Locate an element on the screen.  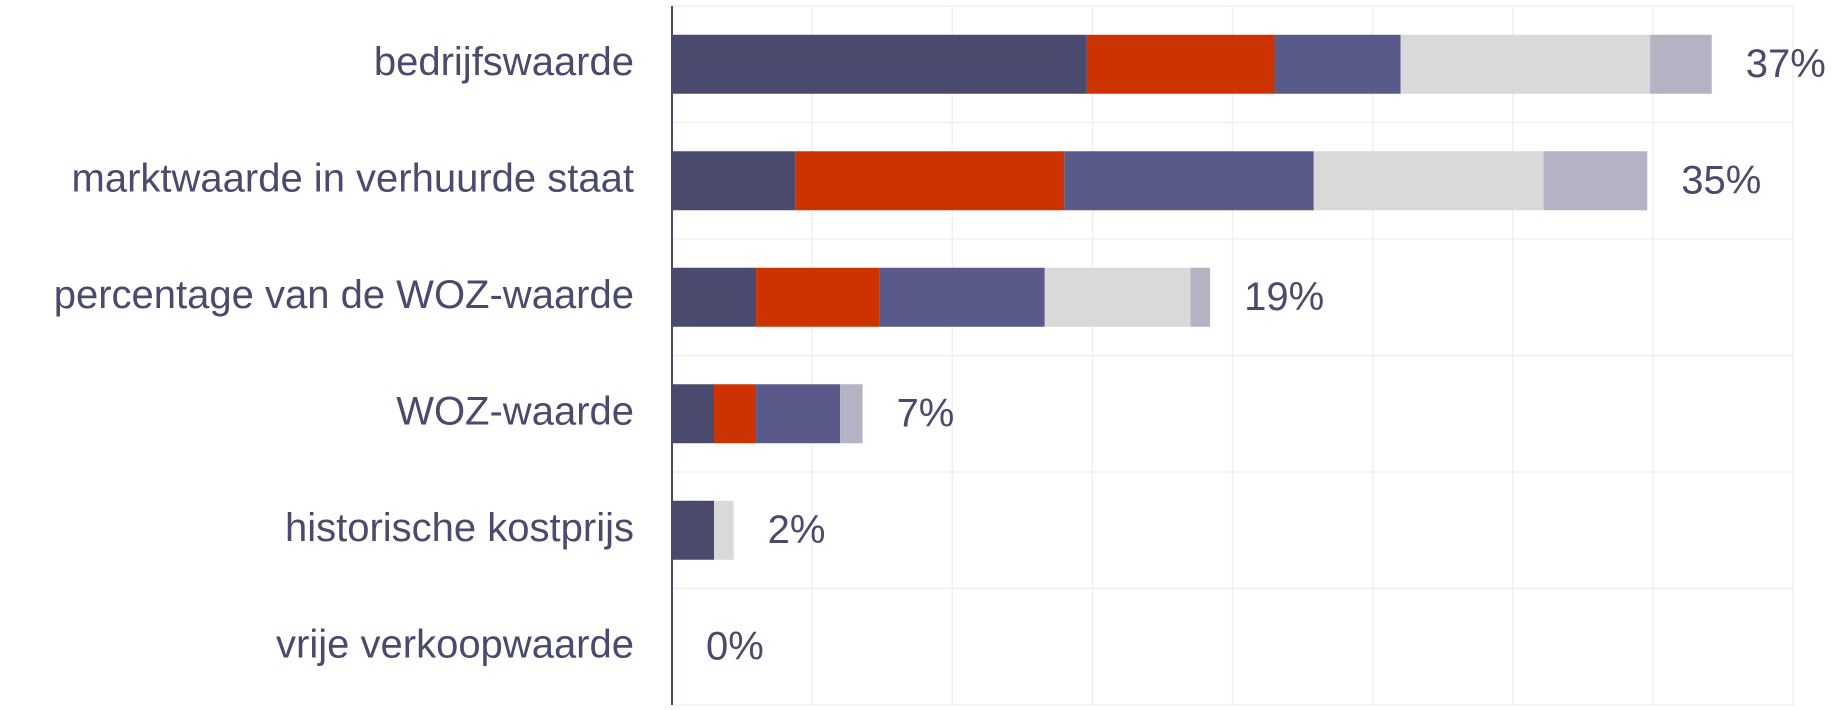
category-label: percentage van de WOZ-waarde is located at coordinates (344, 295).